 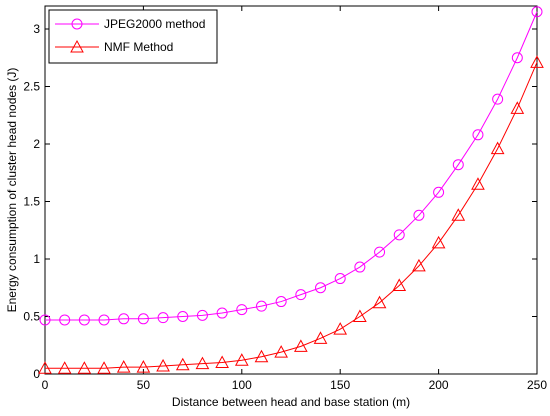 I want to click on legend-marker-jpeg2000, so click(x=77, y=24).